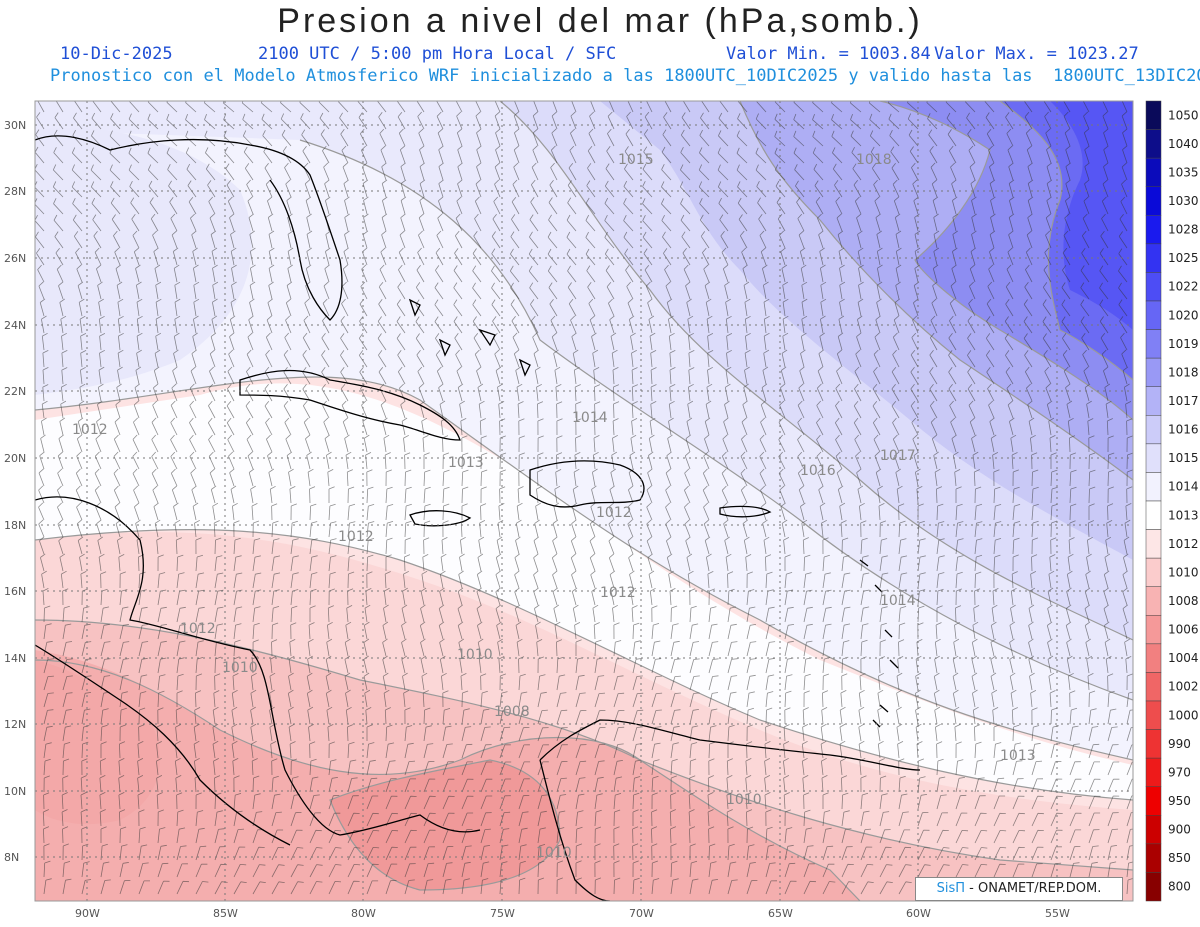 This screenshot has height=927, width=1200. I want to click on legend-label: 990, so click(1179, 744).